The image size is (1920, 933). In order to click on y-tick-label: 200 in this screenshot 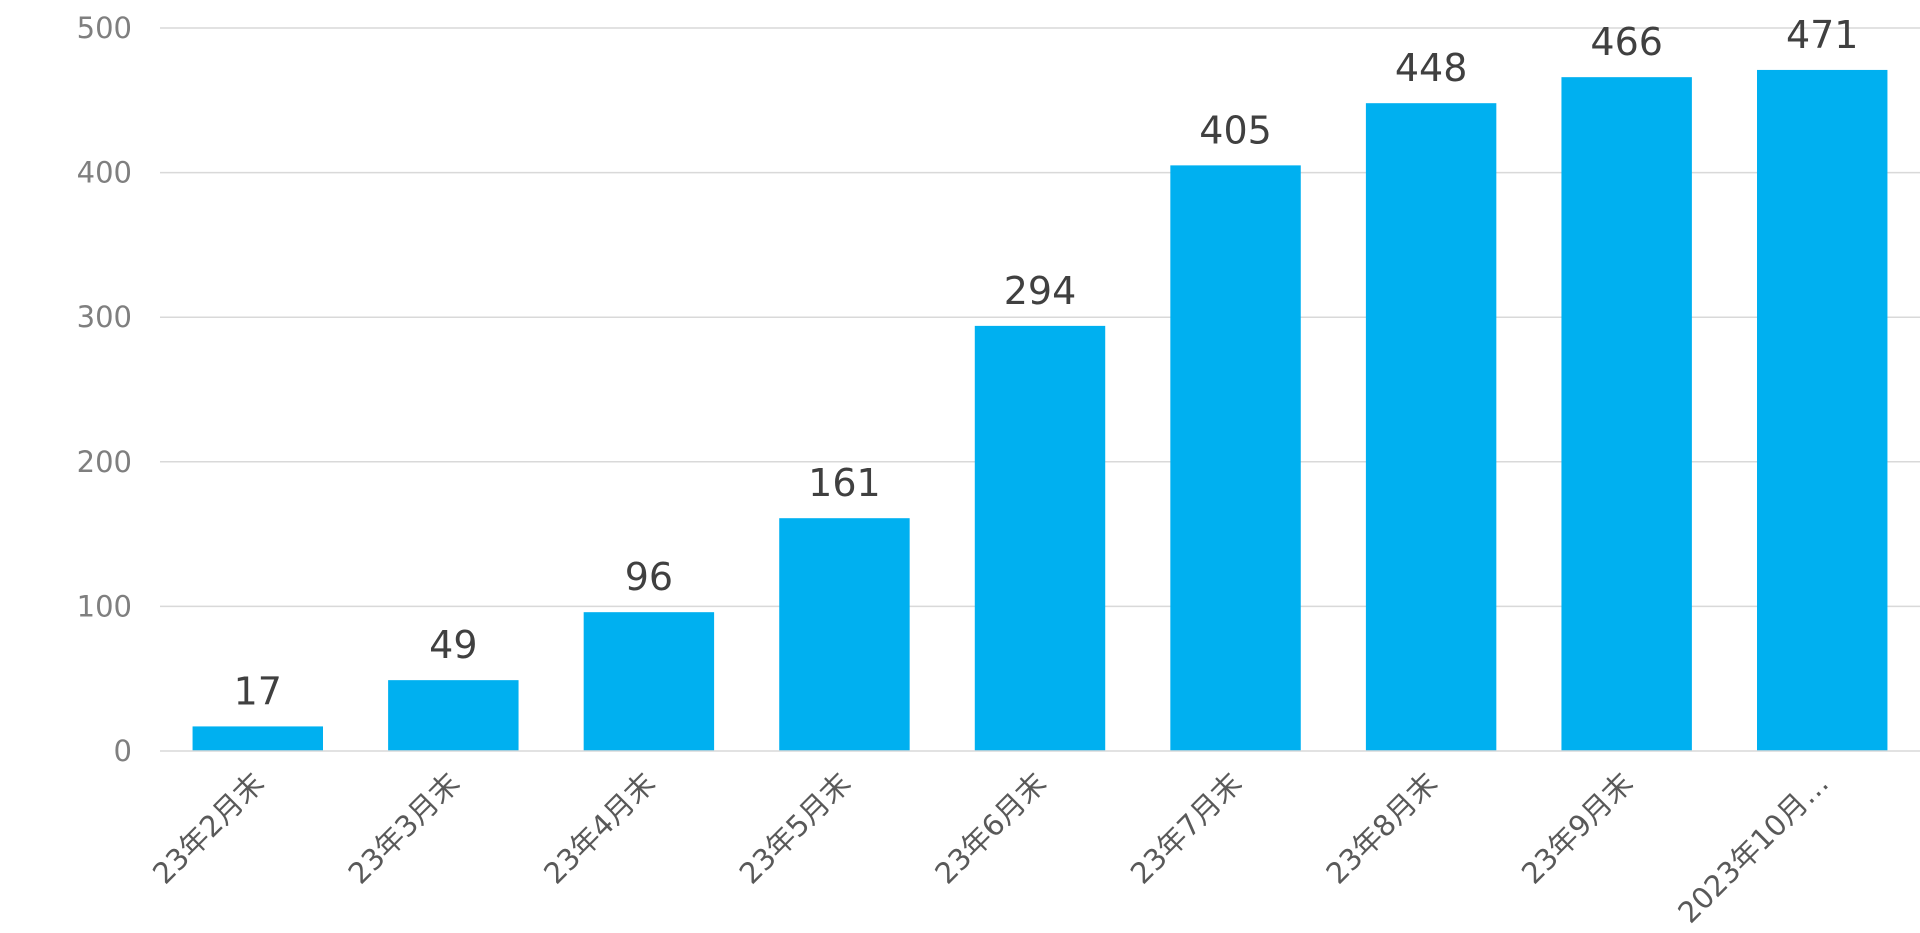, I will do `click(104, 462)`.